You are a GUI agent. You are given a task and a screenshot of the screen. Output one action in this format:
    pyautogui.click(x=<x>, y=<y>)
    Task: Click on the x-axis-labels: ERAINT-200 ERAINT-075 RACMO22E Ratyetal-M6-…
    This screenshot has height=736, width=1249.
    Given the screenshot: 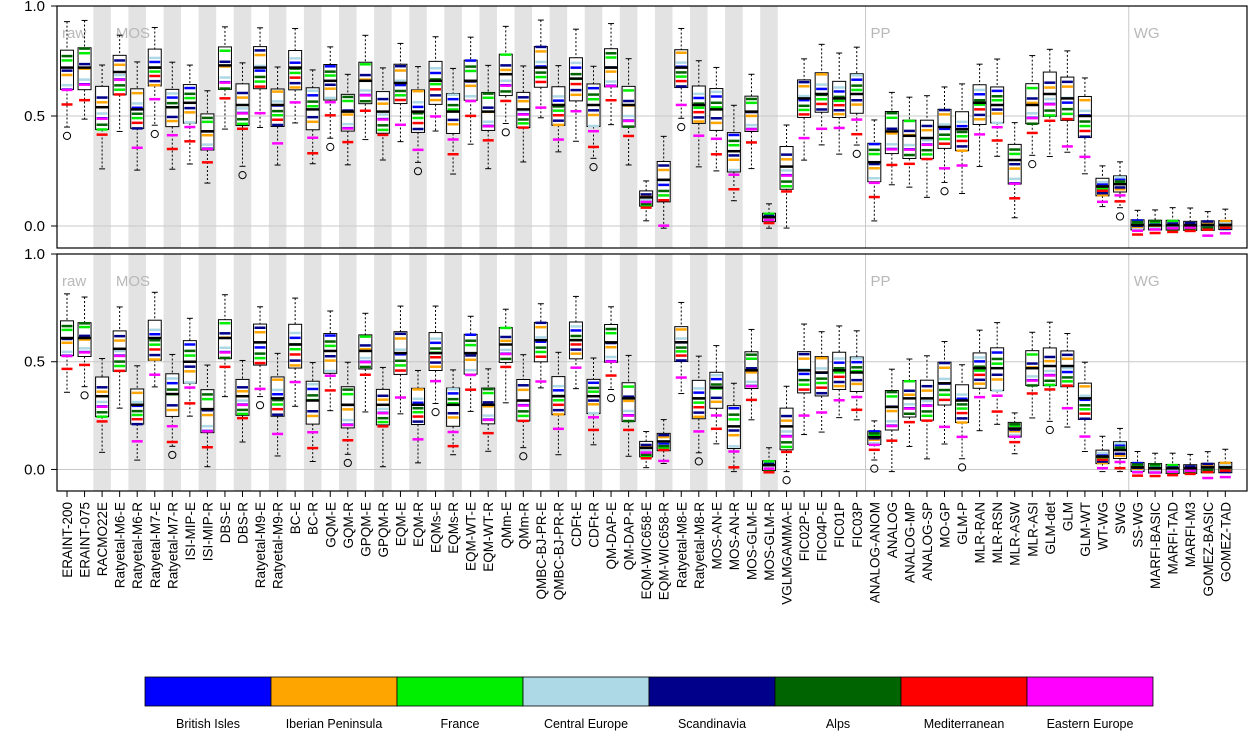 What is the action you would take?
    pyautogui.click(x=646, y=548)
    